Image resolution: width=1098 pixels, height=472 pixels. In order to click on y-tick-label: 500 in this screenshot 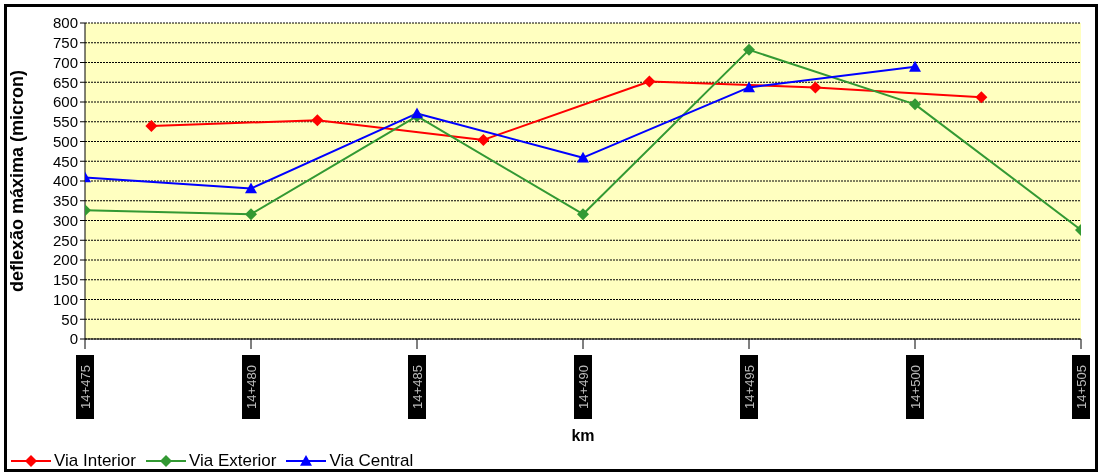, I will do `click(65, 141)`.